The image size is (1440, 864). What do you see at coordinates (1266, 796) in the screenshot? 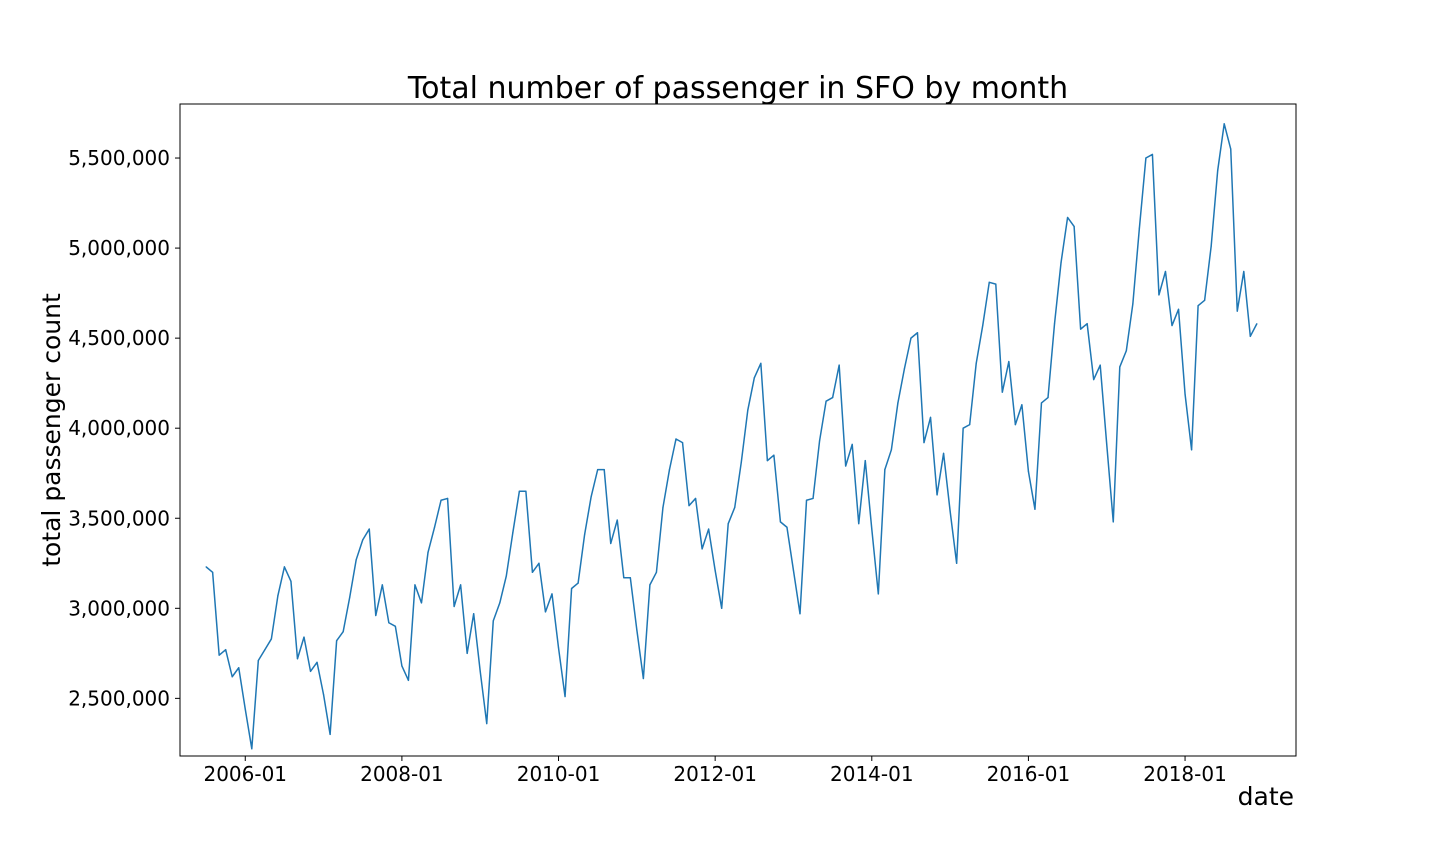
I see `x-axis-label: date` at bounding box center [1266, 796].